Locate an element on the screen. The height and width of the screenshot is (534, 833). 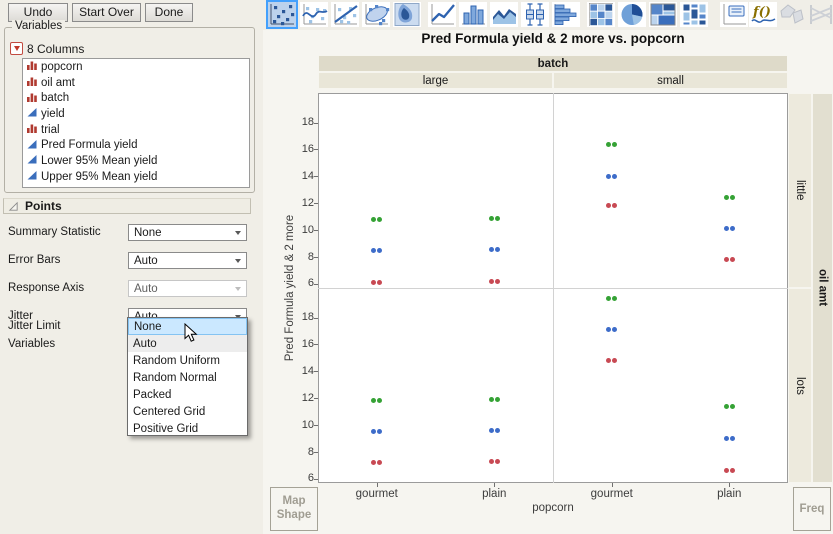
map-shape-zone-button: Map Shape is located at coordinates (294, 509).